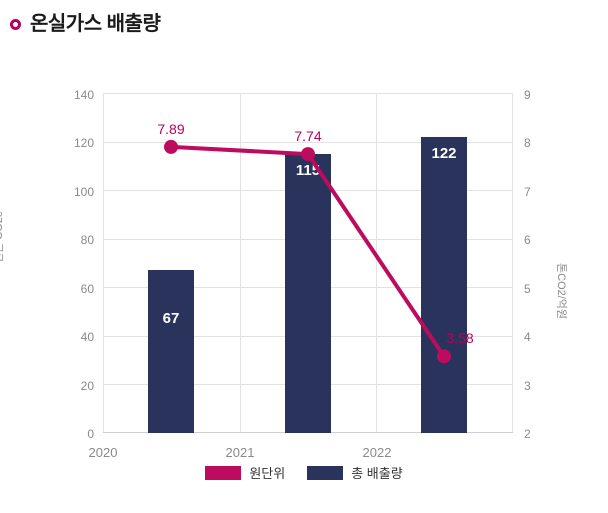 The width and height of the screenshot is (608, 513). Describe the element at coordinates (15, 24) in the screenshot. I see `ring-bullet-icon` at that location.